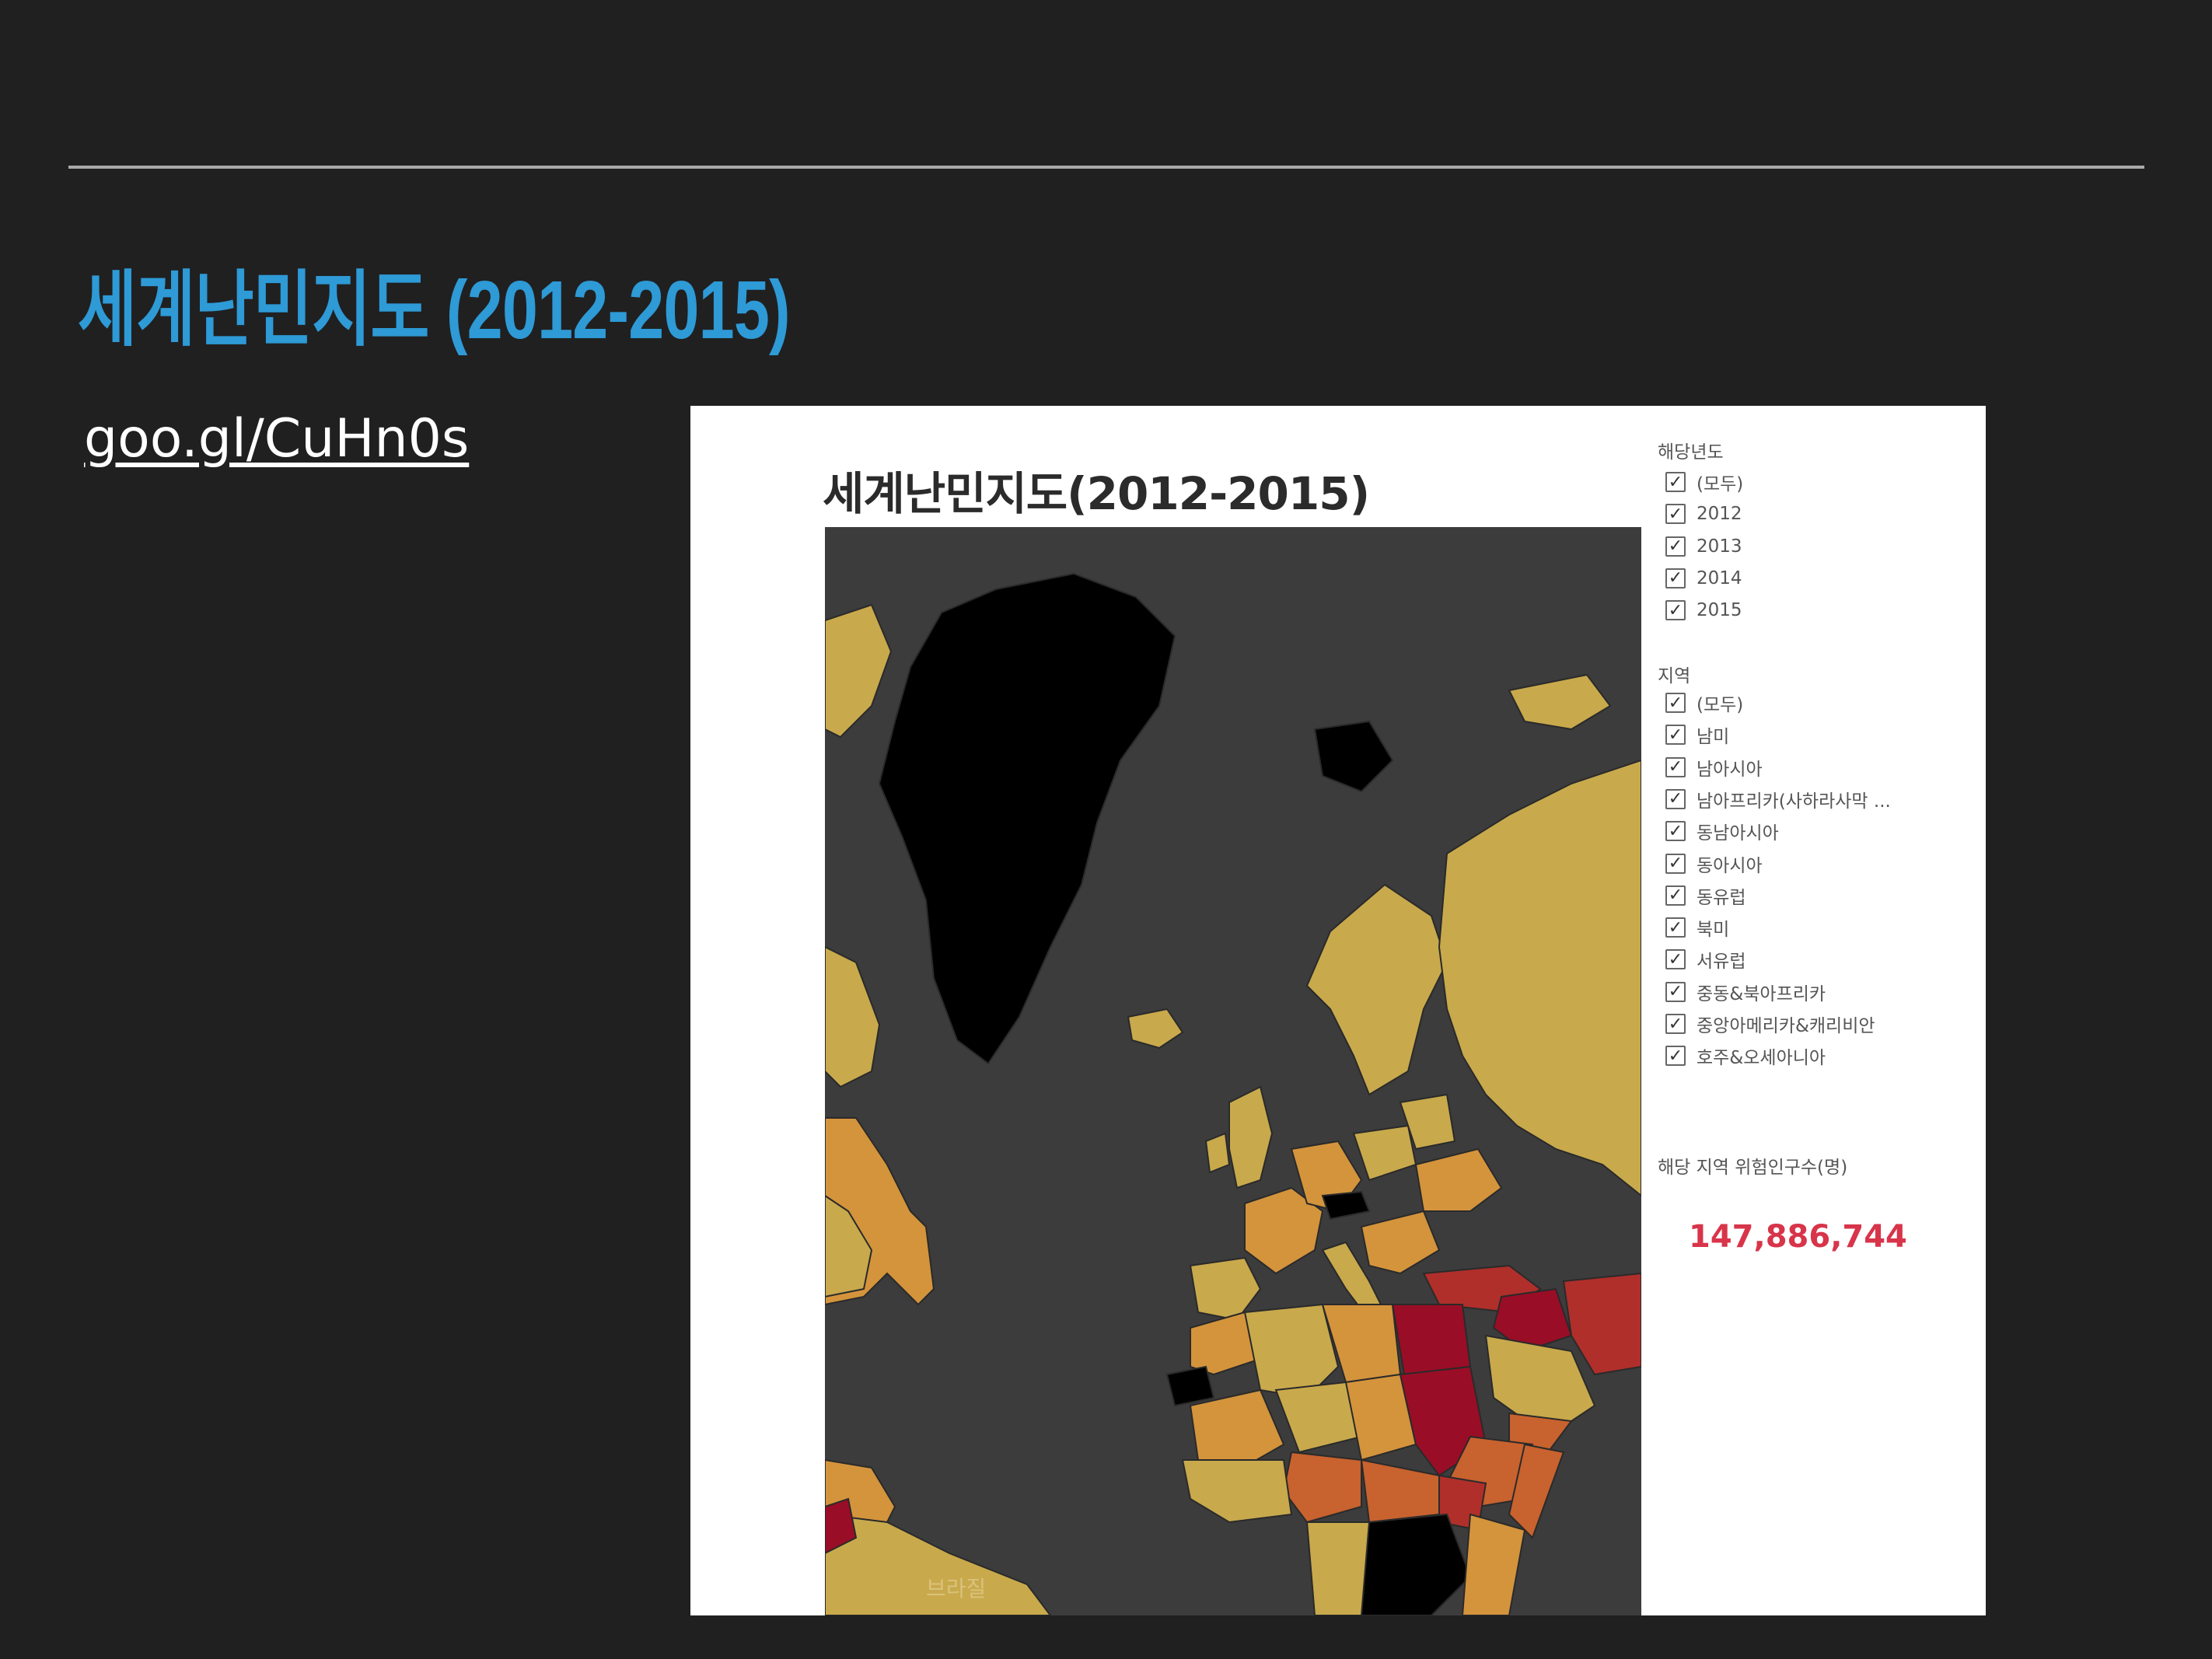 The height and width of the screenshot is (1659, 2212). I want to click on map-label-brazil: 브라질, so click(956, 1588).